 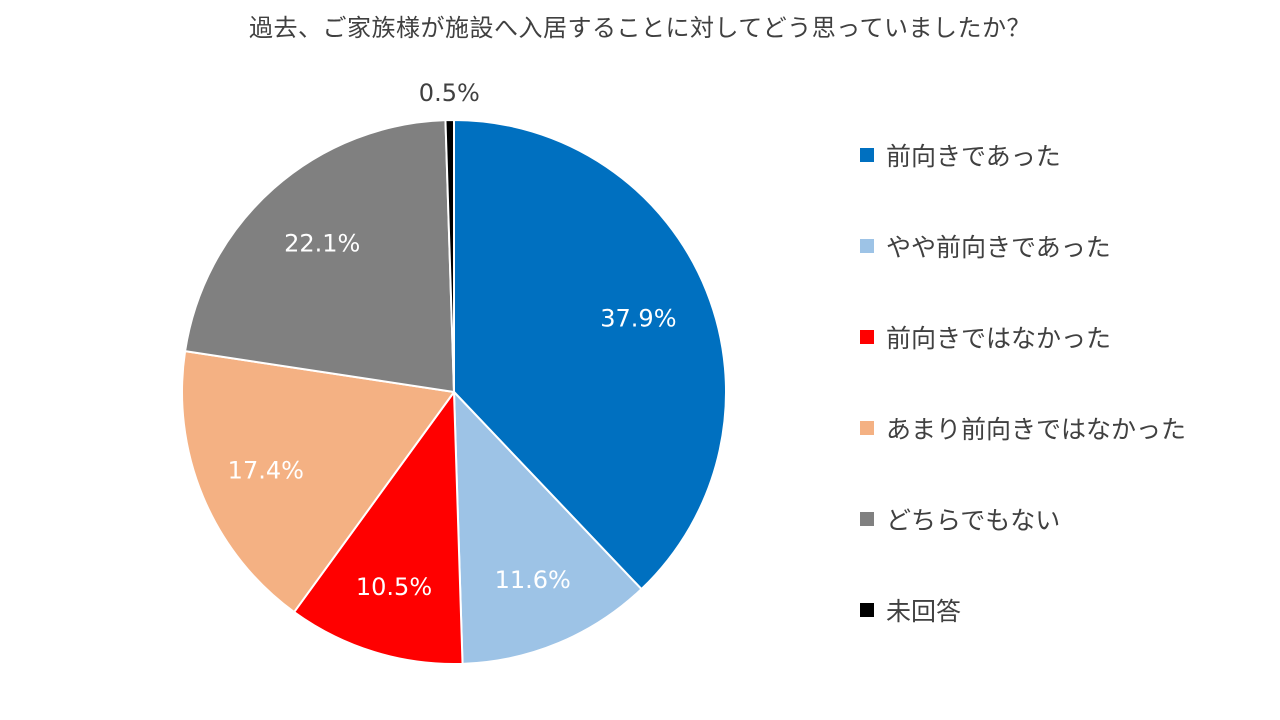 What do you see at coordinates (638, 318) in the screenshot?
I see `pie-data-label: 37.9%` at bounding box center [638, 318].